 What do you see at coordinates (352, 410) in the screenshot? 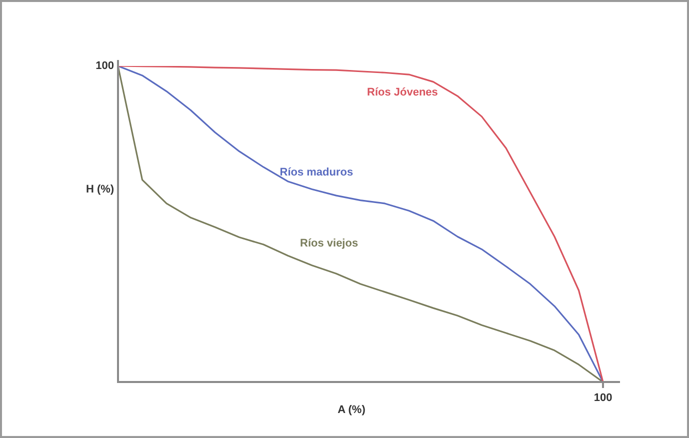
I see `x-axis-title: A (%)` at bounding box center [352, 410].